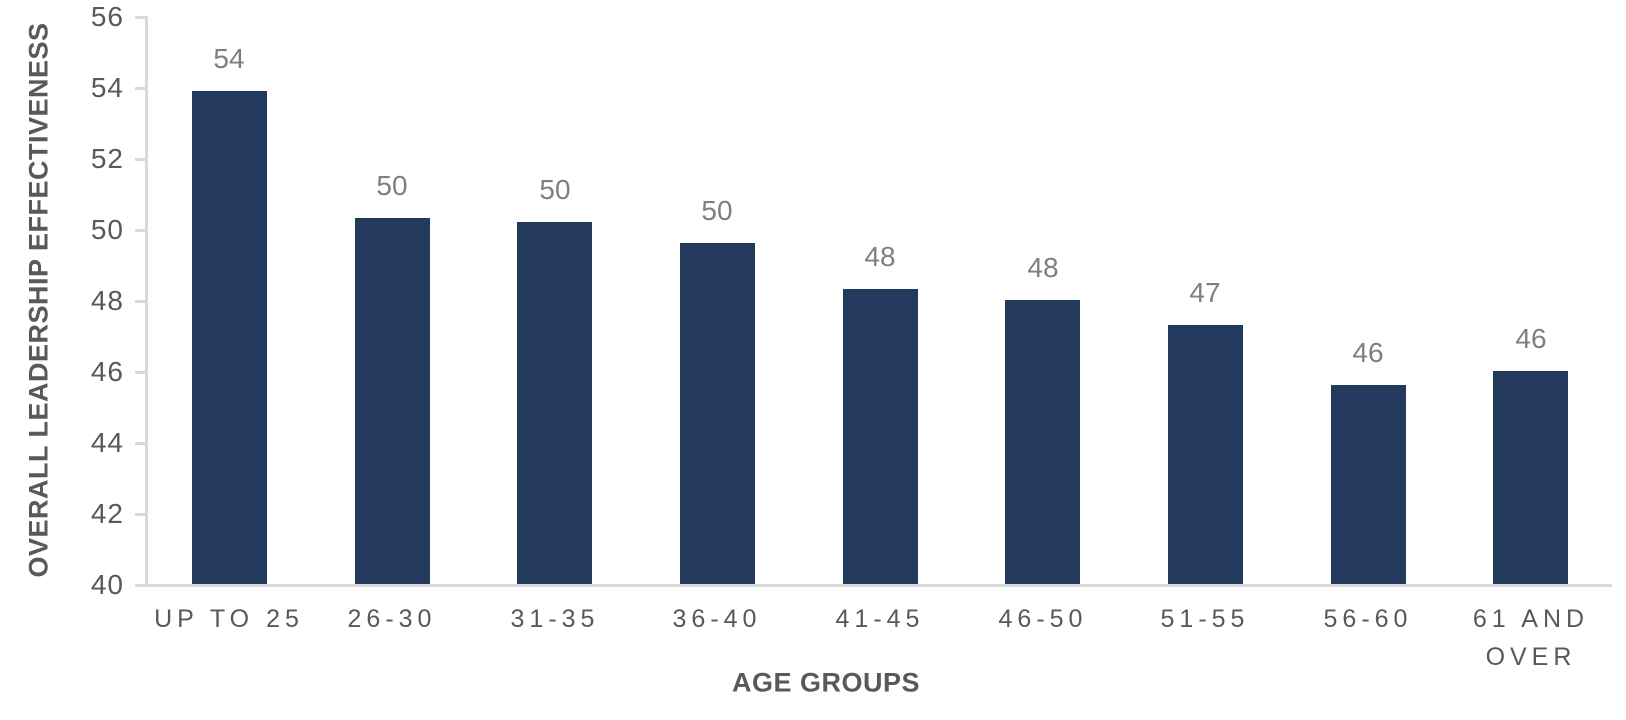 This screenshot has height=720, width=1626. I want to click on x-tick-label: 26-30, so click(392, 619).